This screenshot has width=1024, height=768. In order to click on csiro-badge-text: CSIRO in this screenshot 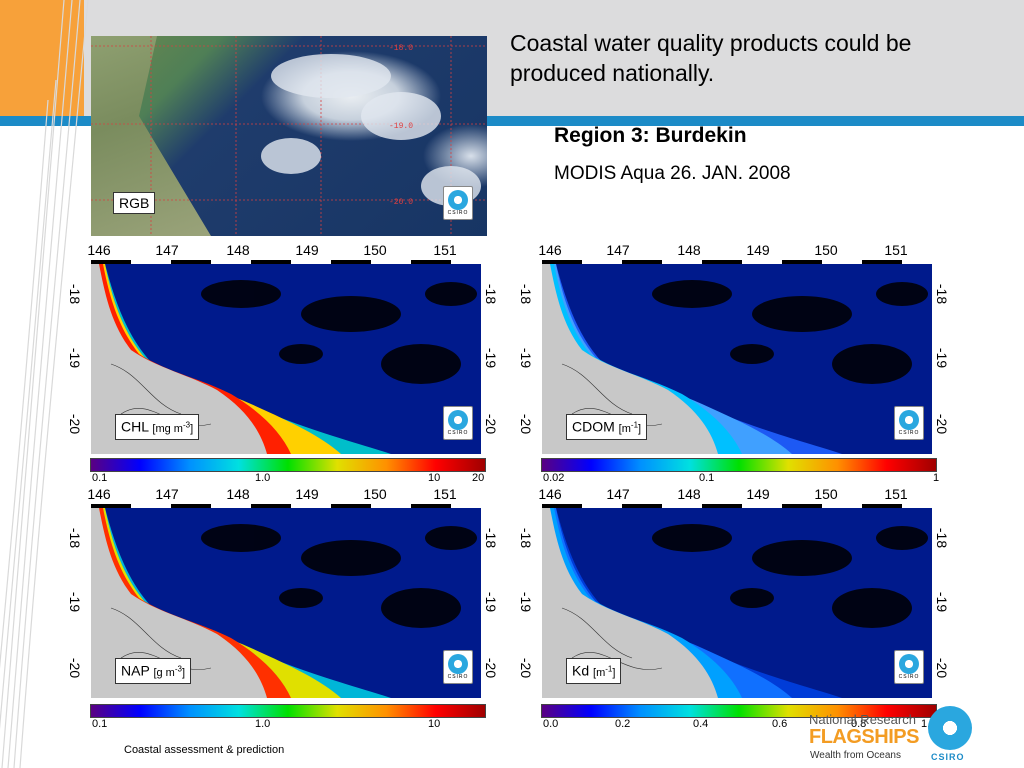, I will do `click(458, 433)`.